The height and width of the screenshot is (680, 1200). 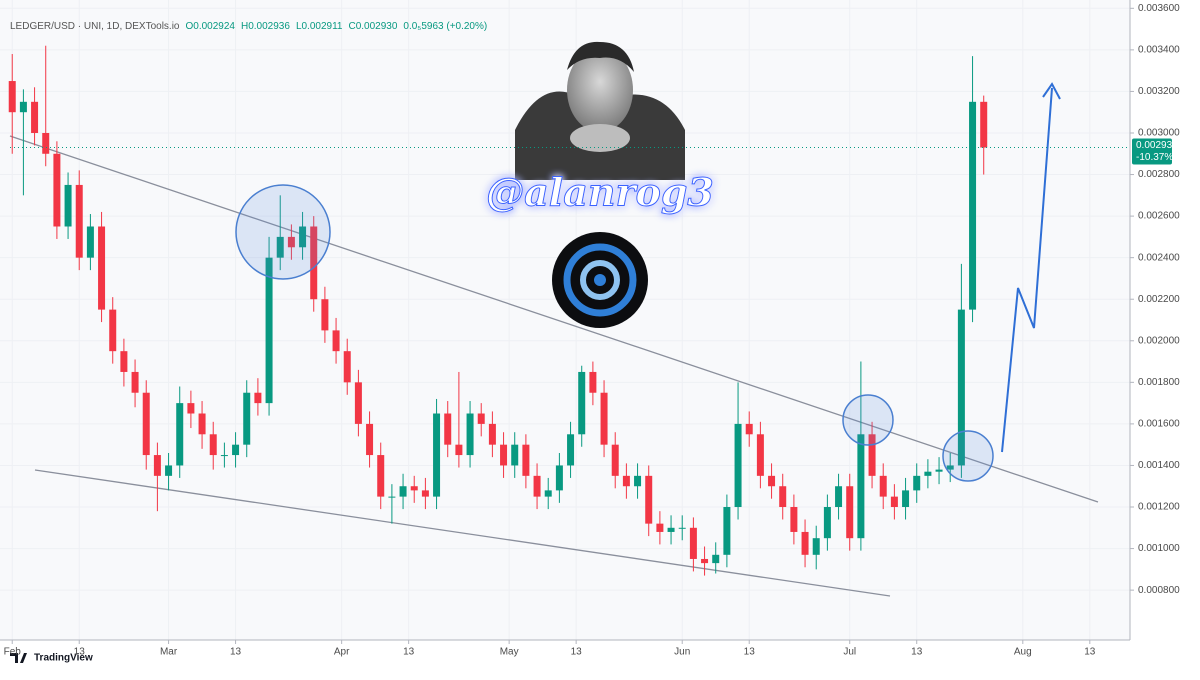 What do you see at coordinates (265, 26) in the screenshot?
I see `ohlc-item: H0.002936` at bounding box center [265, 26].